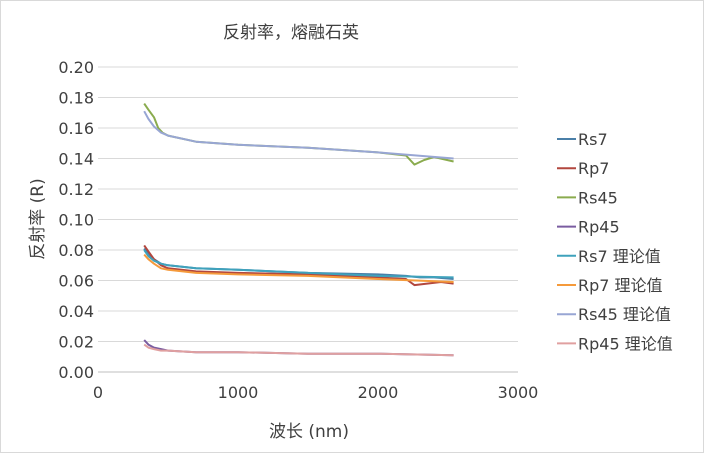  What do you see at coordinates (315, 392) in the screenshot?
I see `x-tick-labels: 0 1000 2000 3000` at bounding box center [315, 392].